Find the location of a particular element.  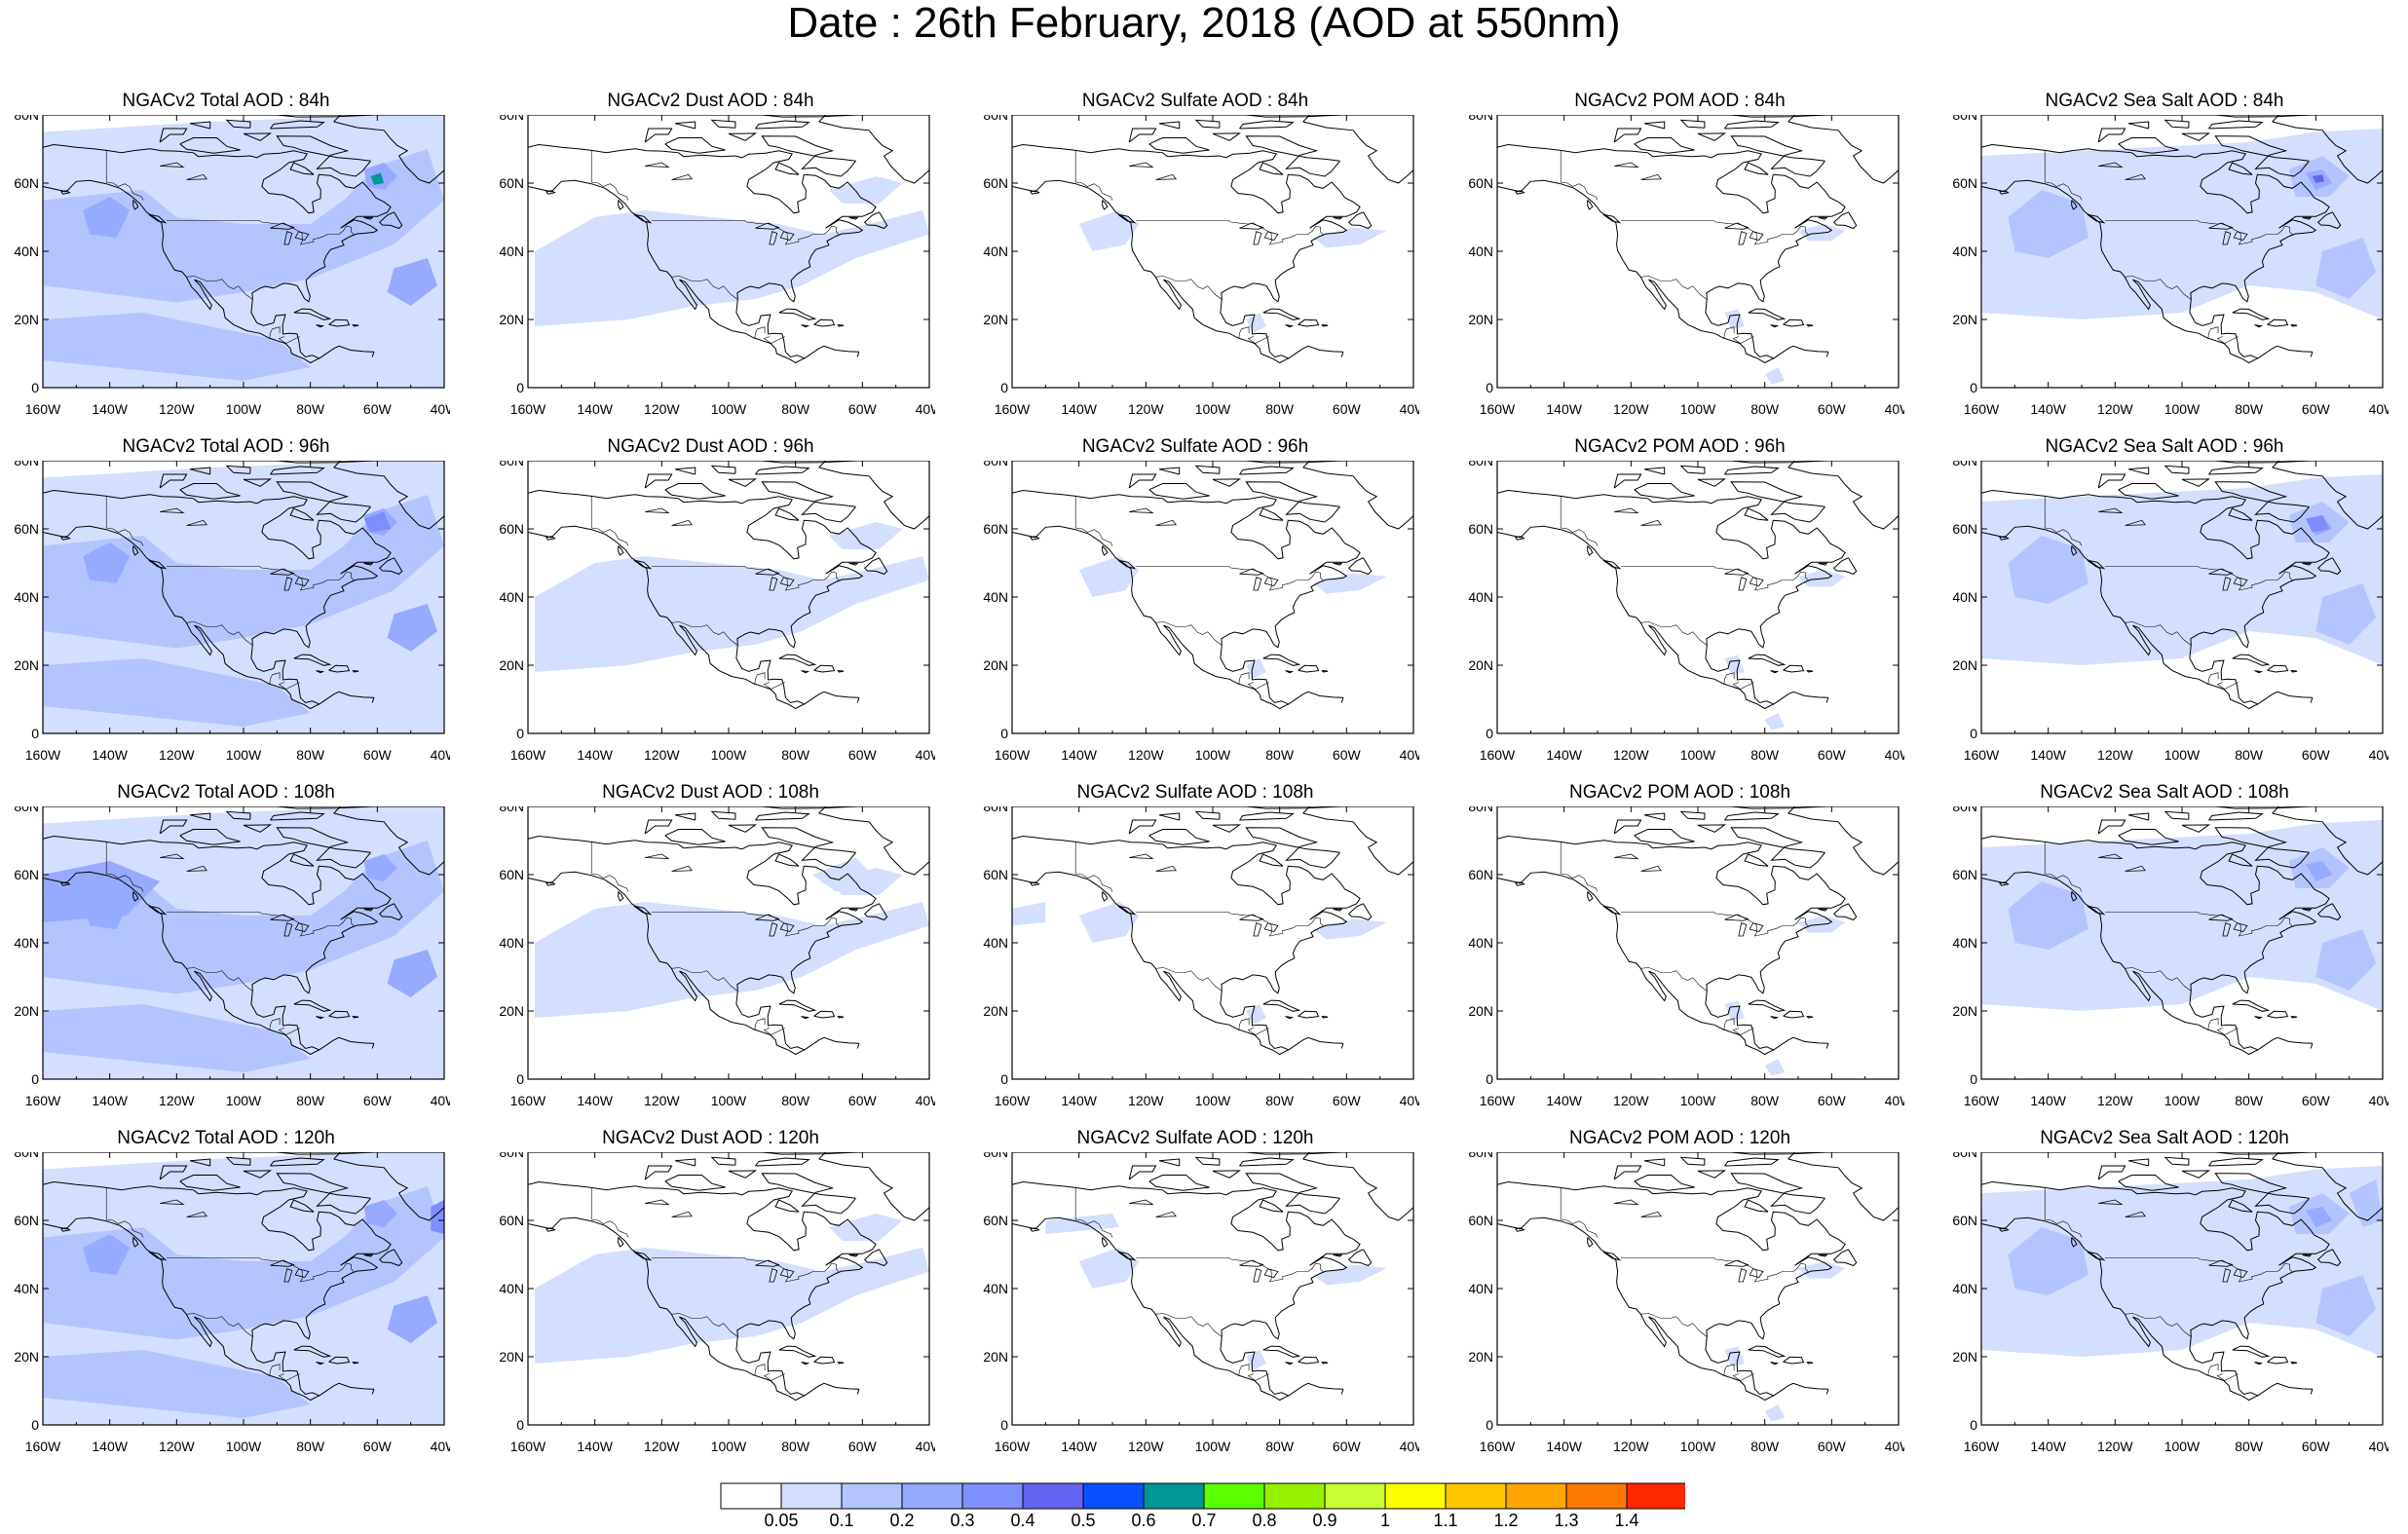

colorbar-label: 1 is located at coordinates (1385, 1520).